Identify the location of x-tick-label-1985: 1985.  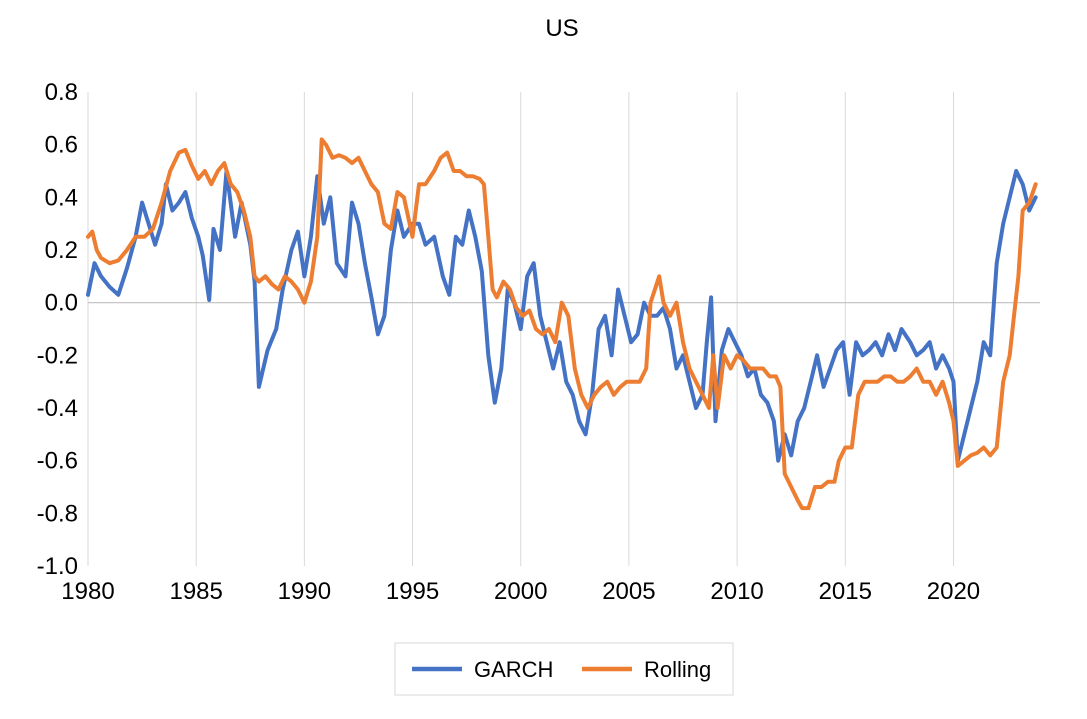
(195, 591).